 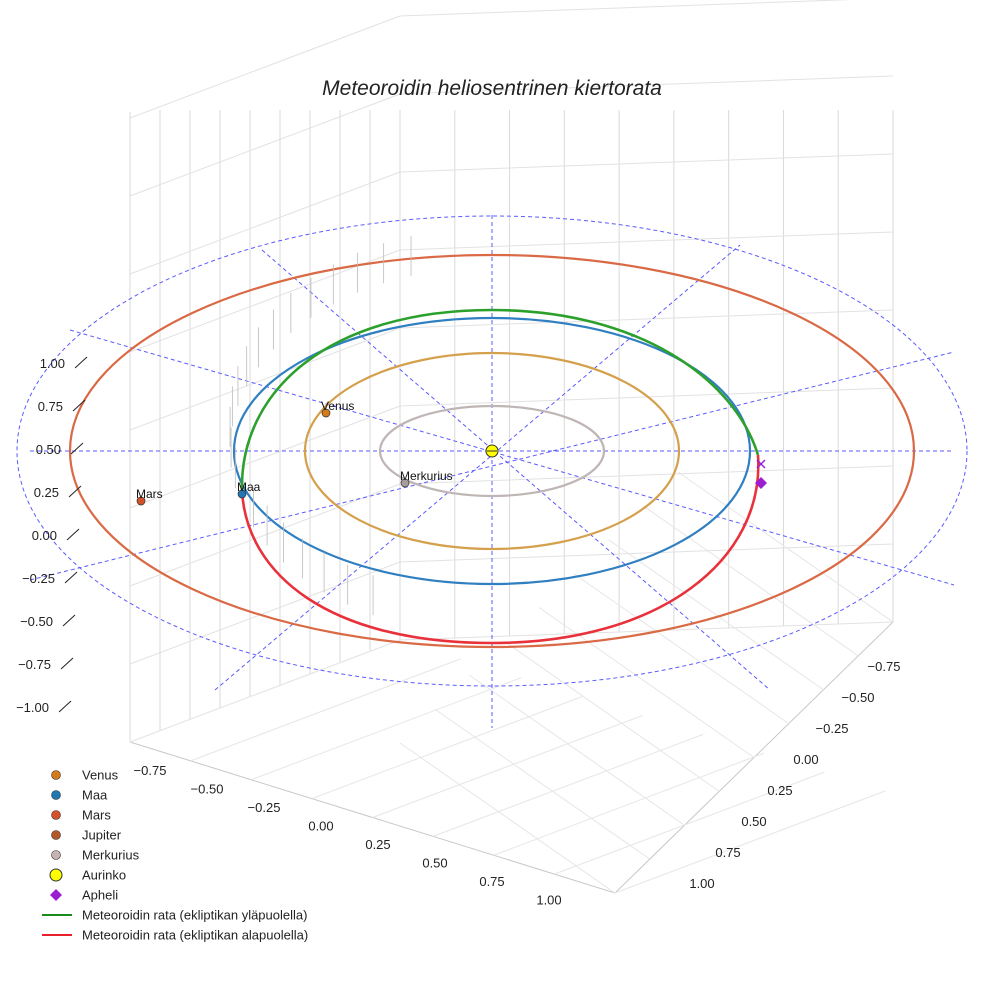 What do you see at coordinates (96, 815) in the screenshot?
I see `legend-label: Mars` at bounding box center [96, 815].